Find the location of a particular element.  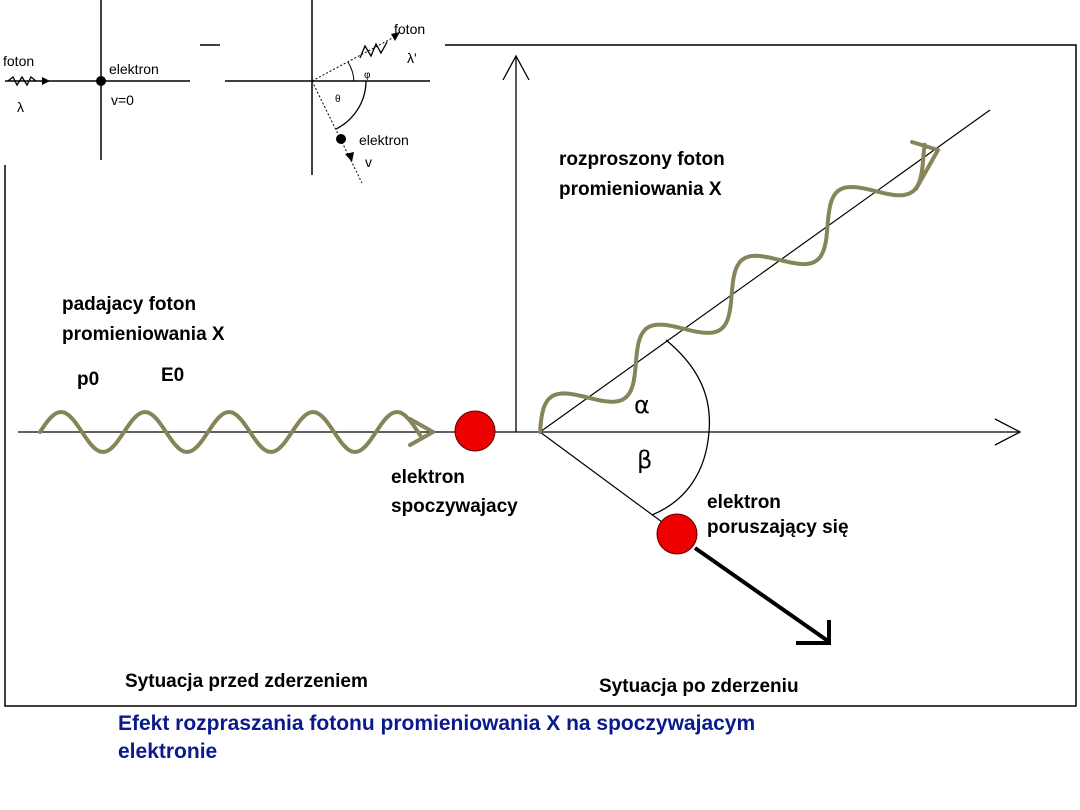

resting-electron-label-line1: elektron is located at coordinates (428, 477).